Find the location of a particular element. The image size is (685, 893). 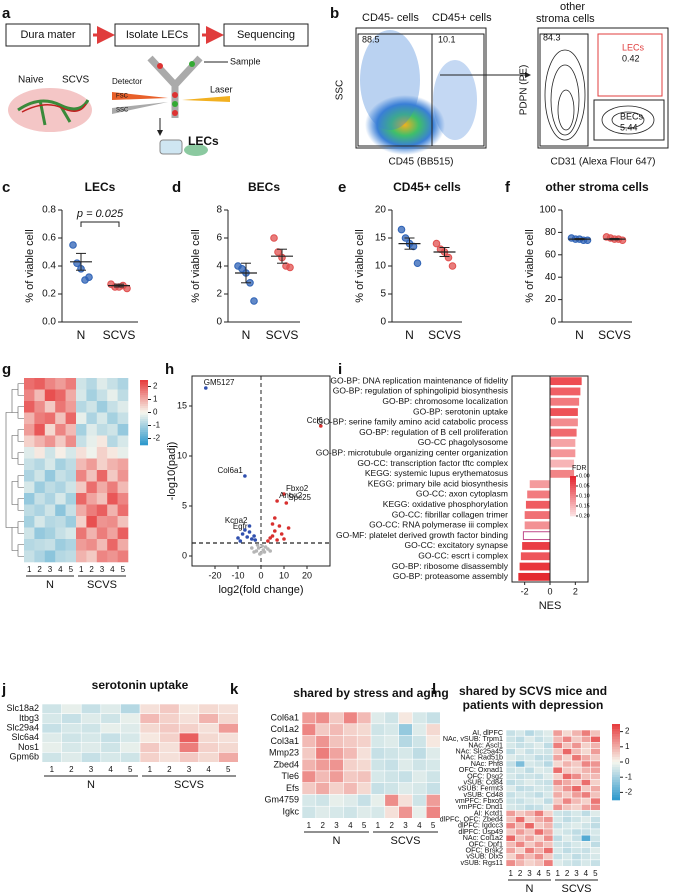

column-label: 3 is located at coordinates (91, 769).